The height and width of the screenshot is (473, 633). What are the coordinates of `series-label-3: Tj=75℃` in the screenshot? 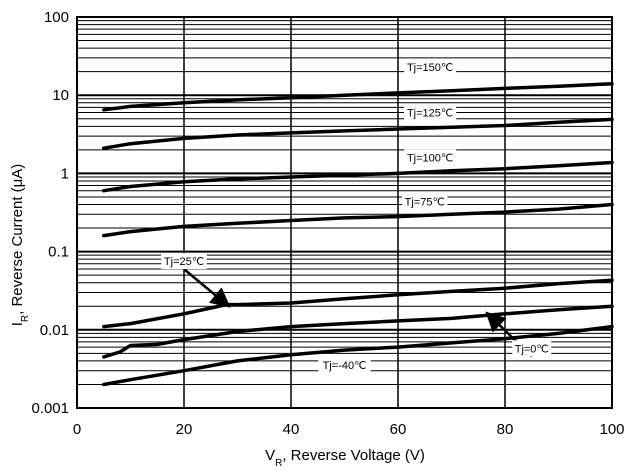 It's located at (425, 202).